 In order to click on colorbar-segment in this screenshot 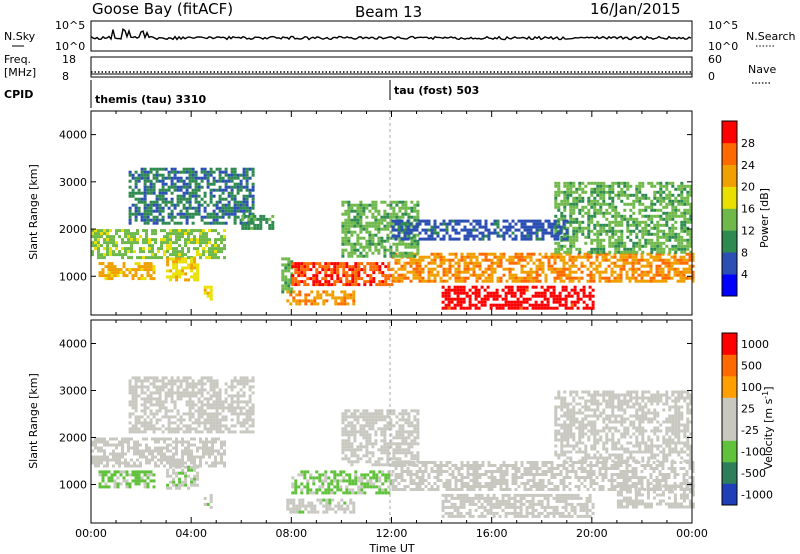, I will do `click(729, 132)`.